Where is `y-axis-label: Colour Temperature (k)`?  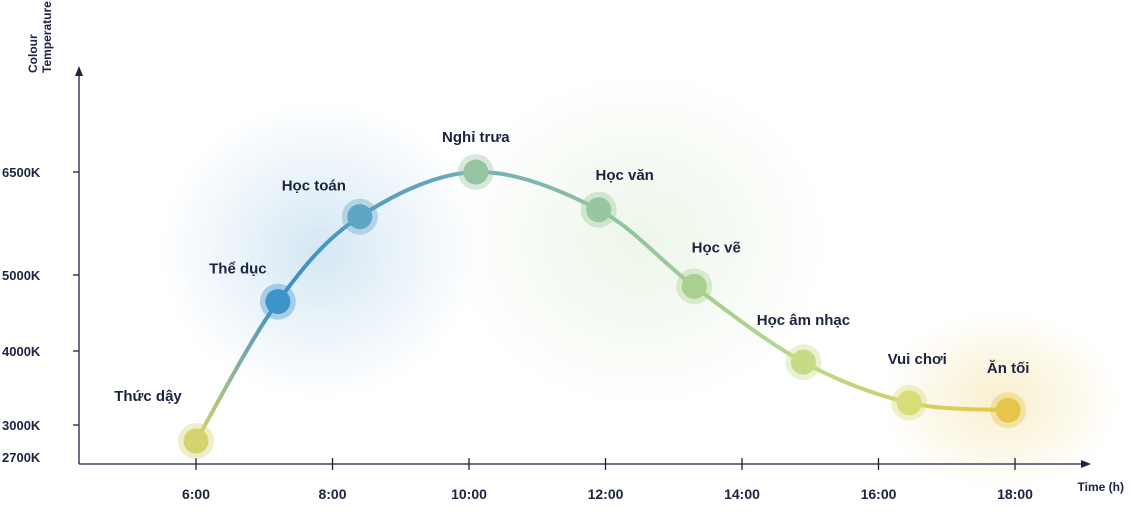
y-axis-label: Colour Temperature (k) is located at coordinates (40, 36).